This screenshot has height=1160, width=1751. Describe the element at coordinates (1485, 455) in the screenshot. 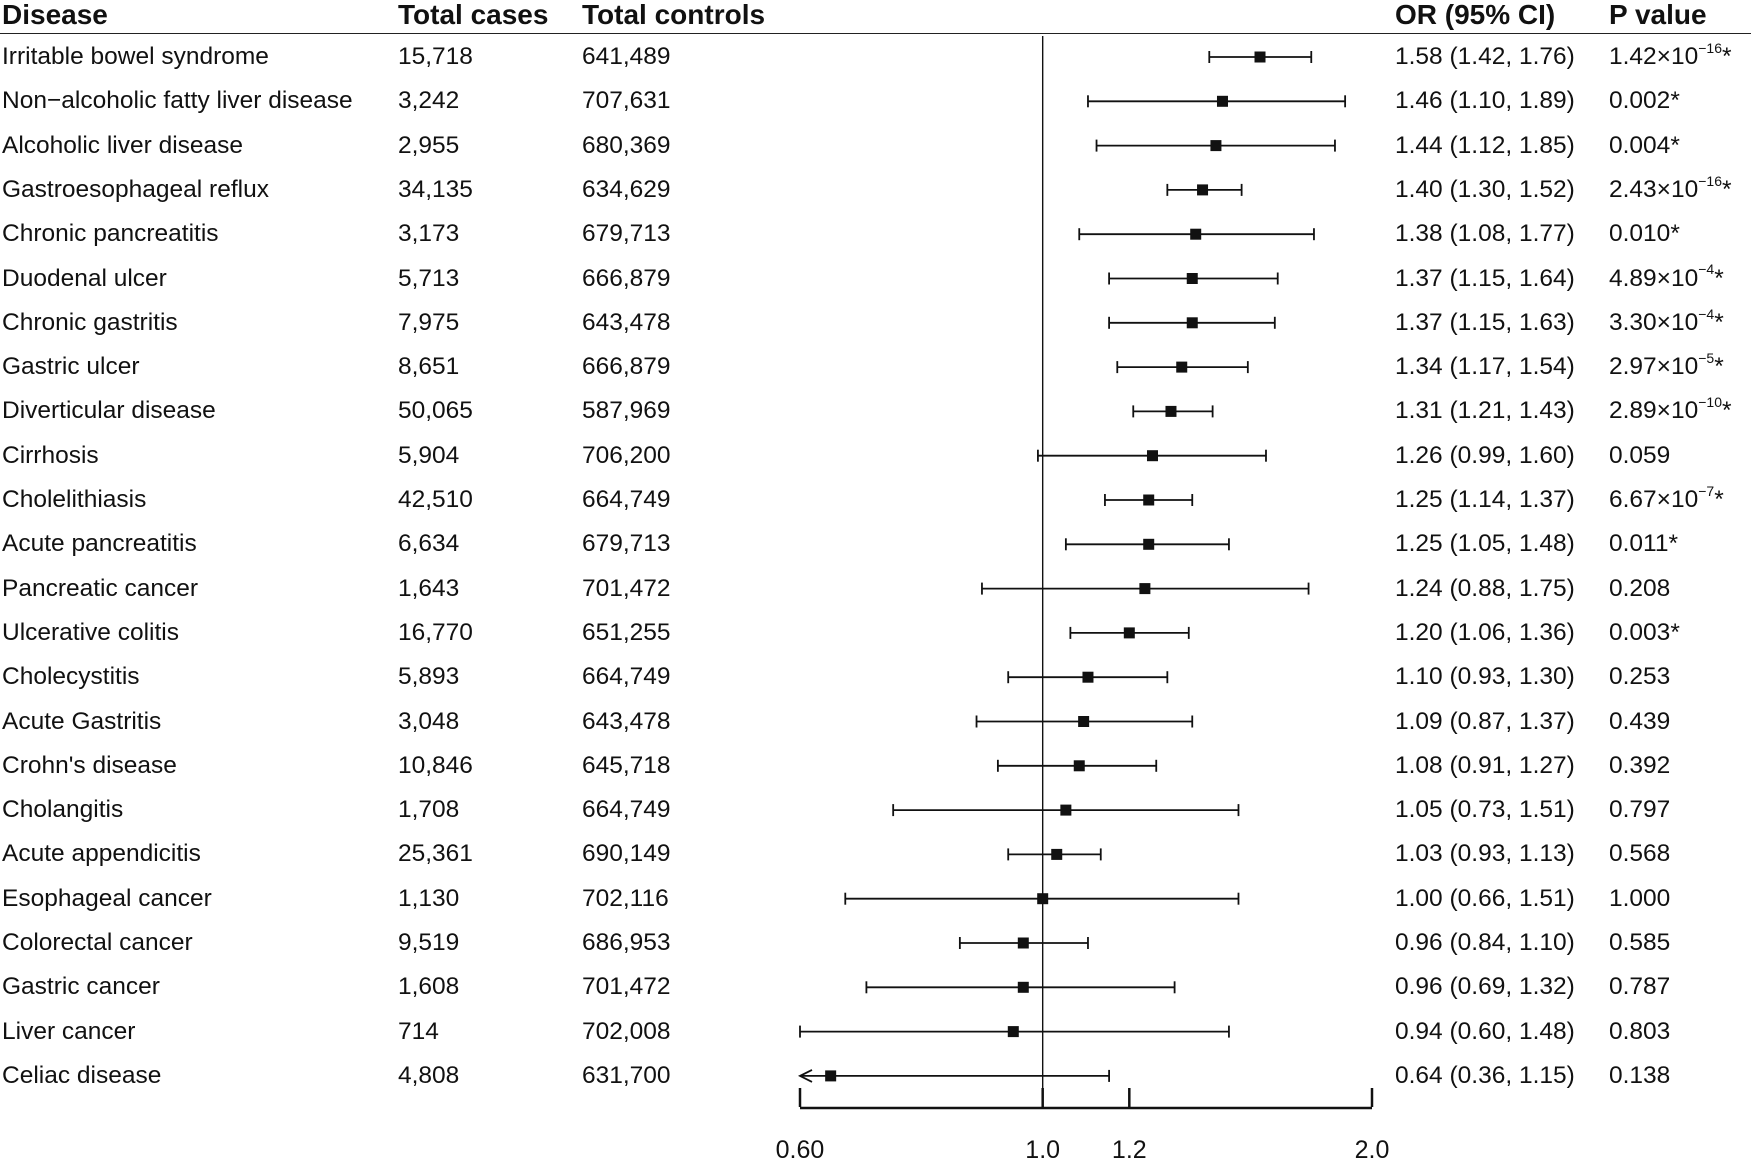

I see `or-ci-value: 1.26 (0.99, 1.60)` at that location.